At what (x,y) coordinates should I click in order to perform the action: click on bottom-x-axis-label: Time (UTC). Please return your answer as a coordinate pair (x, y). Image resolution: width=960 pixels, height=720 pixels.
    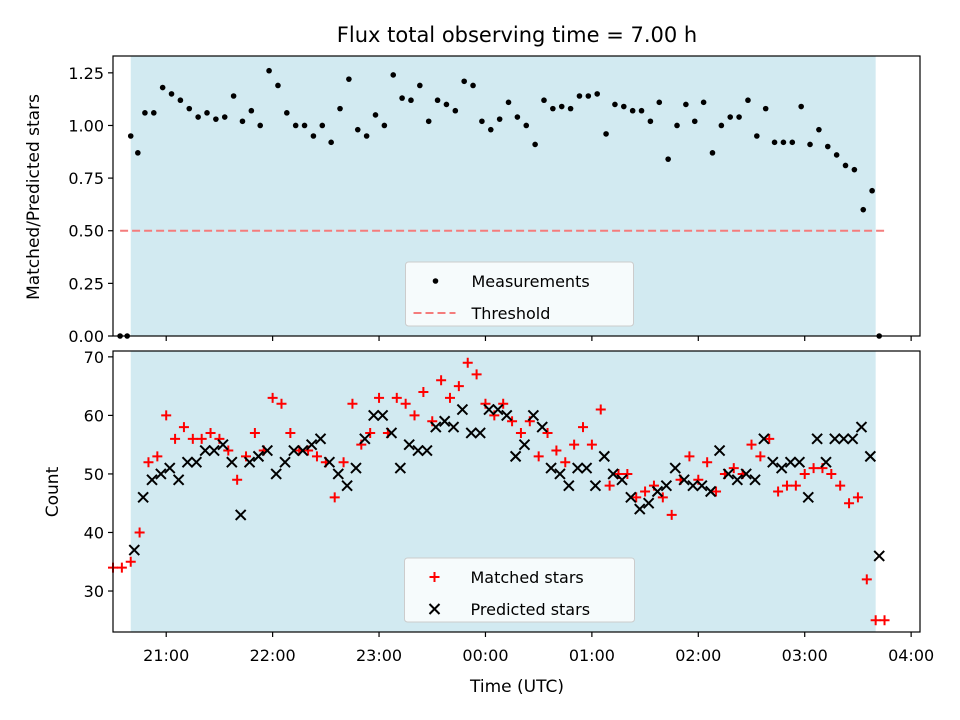
    Looking at the image, I should click on (516, 687).